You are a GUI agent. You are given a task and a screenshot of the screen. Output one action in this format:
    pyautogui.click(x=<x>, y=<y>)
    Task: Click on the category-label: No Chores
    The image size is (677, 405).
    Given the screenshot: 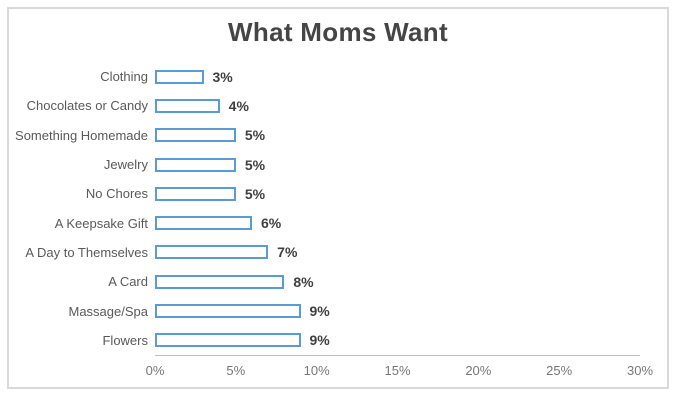 What is the action you would take?
    pyautogui.click(x=116, y=194)
    